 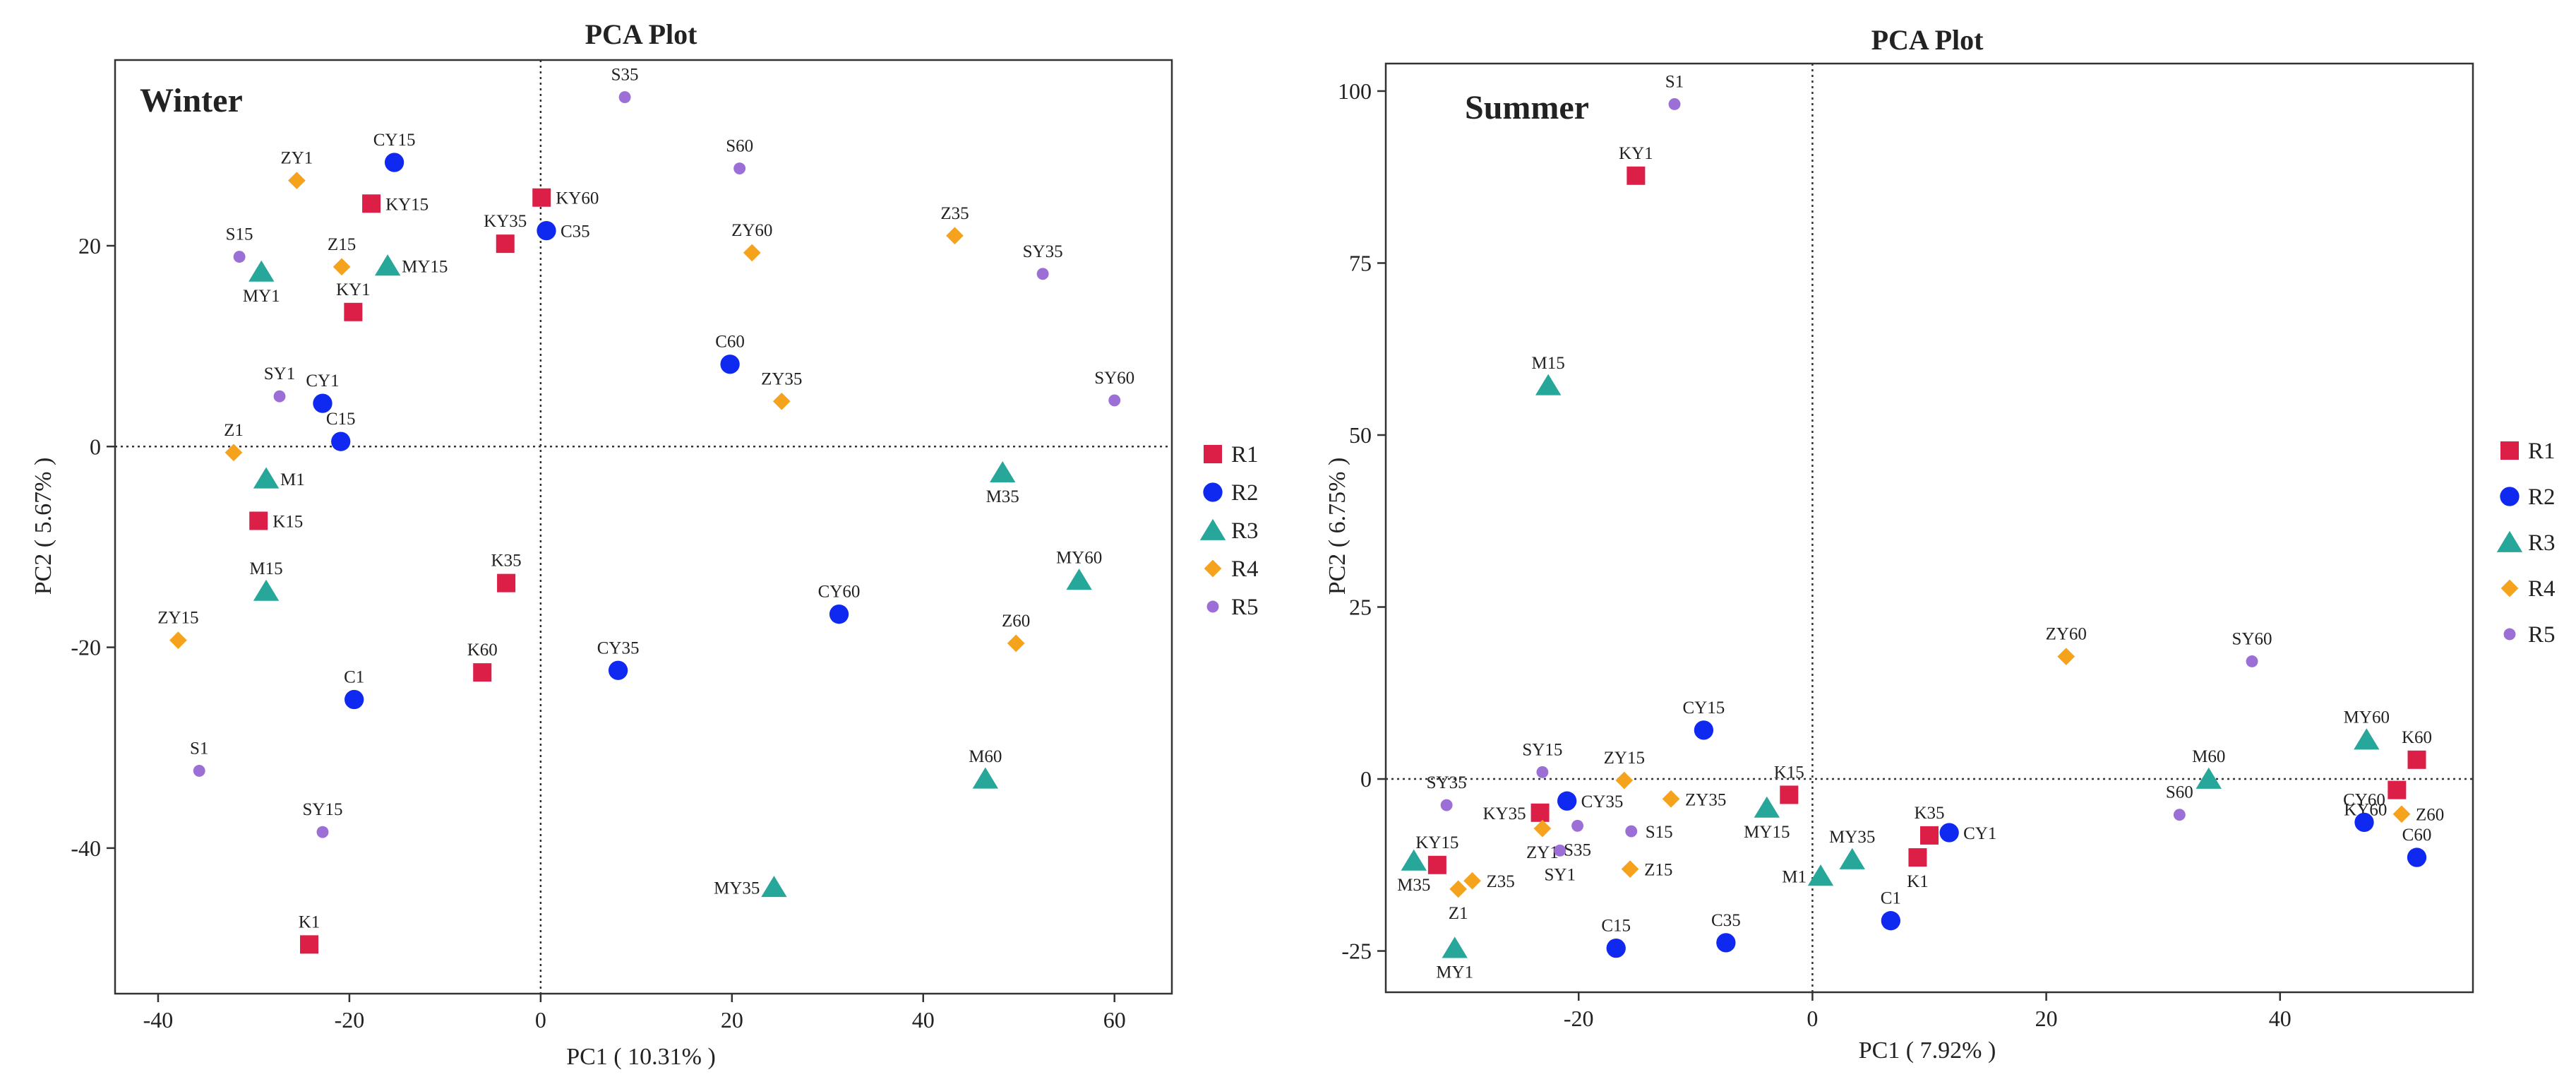 I want to click on point-k1, so click(x=309, y=945).